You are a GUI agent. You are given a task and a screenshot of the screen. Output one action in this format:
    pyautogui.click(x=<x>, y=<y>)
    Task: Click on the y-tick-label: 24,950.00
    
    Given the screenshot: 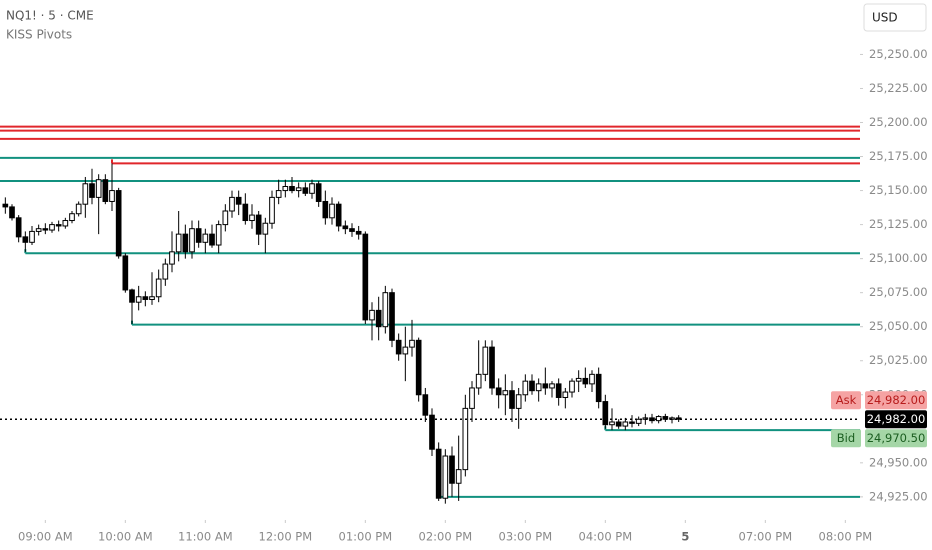 What is the action you would take?
    pyautogui.click(x=898, y=462)
    